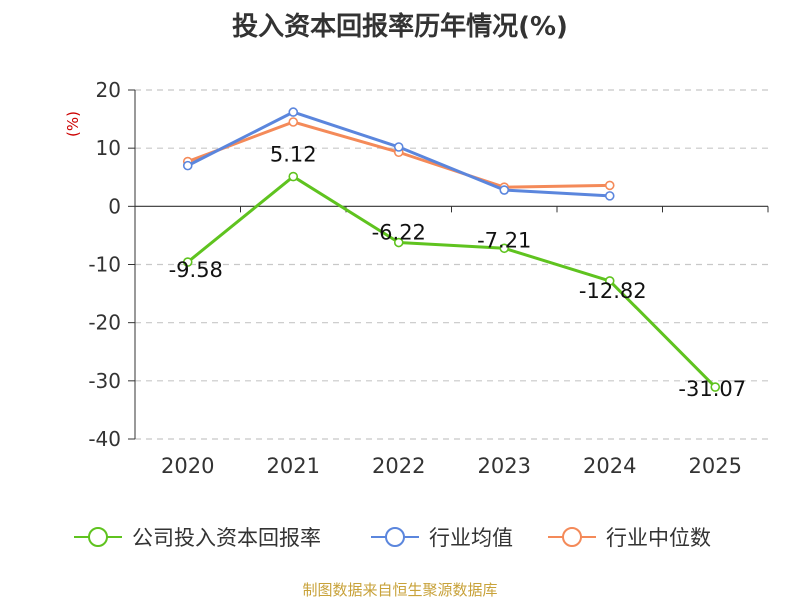 Image resolution: width=800 pixels, height=600 pixels. What do you see at coordinates (400, 590) in the screenshot?
I see `source-note: 制图数据来自恒生聚源数据库` at bounding box center [400, 590].